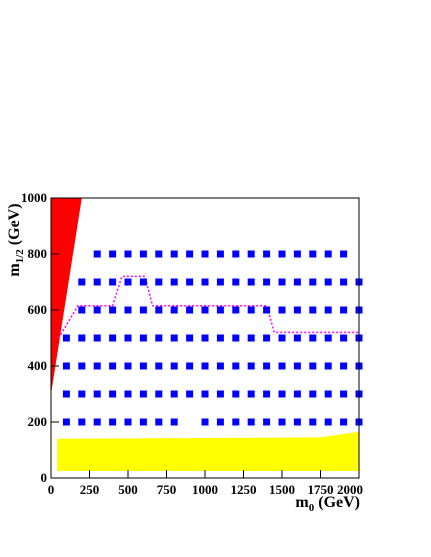  What do you see at coordinates (90, 489) in the screenshot?
I see `x-tick-label: 250` at bounding box center [90, 489].